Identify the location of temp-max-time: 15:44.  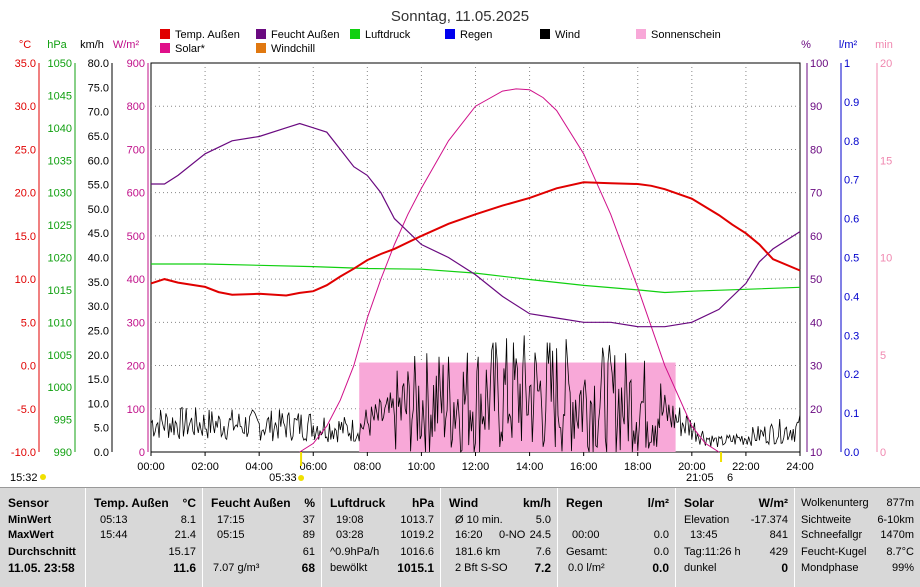
(114, 535).